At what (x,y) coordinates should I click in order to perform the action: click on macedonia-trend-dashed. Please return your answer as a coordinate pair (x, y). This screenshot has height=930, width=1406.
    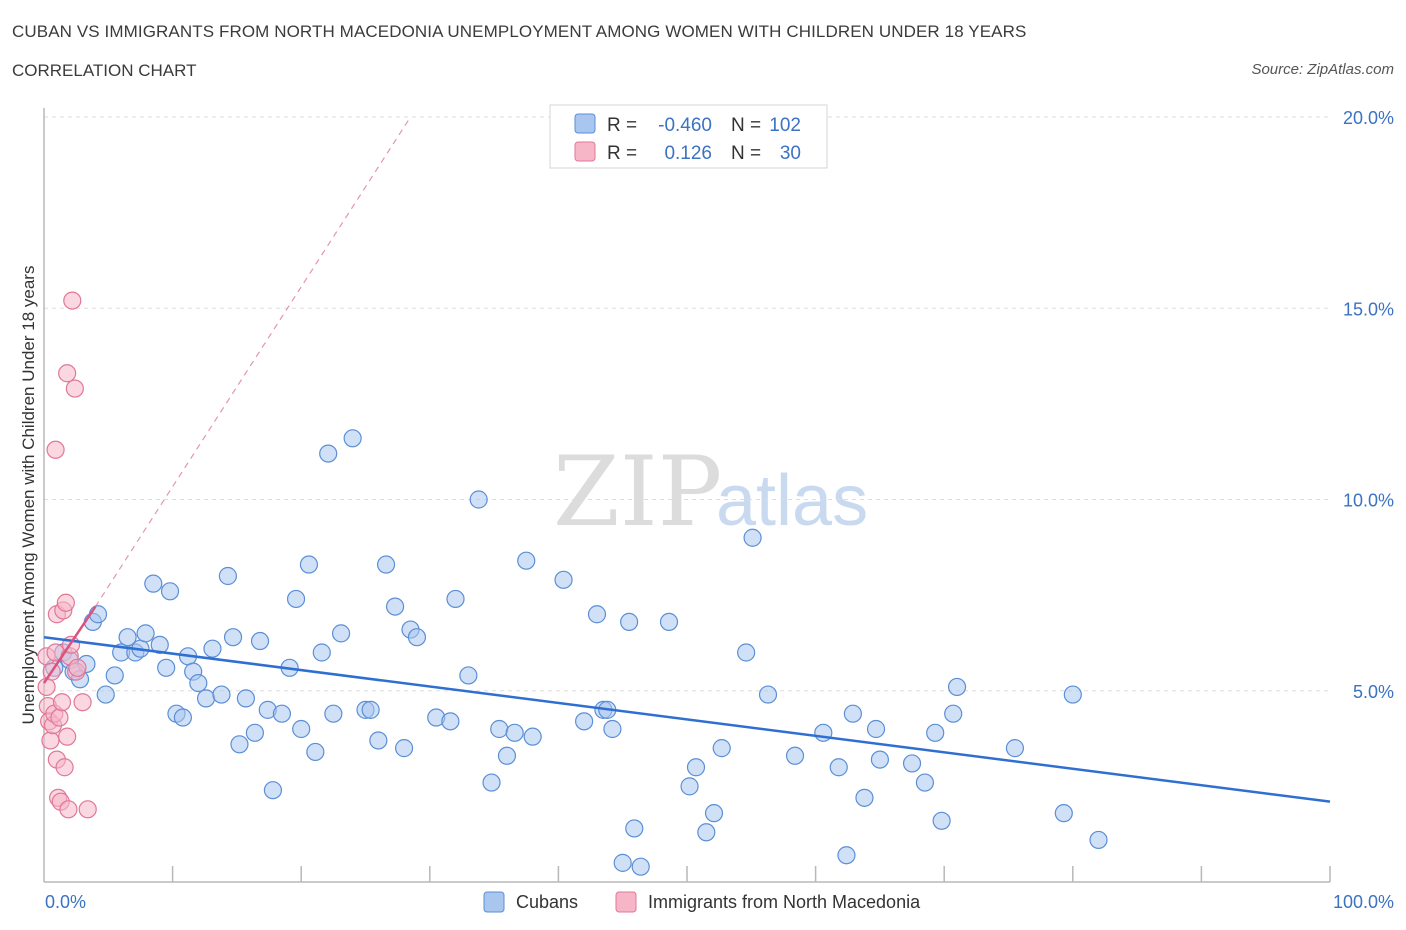
    Looking at the image, I should click on (253, 361).